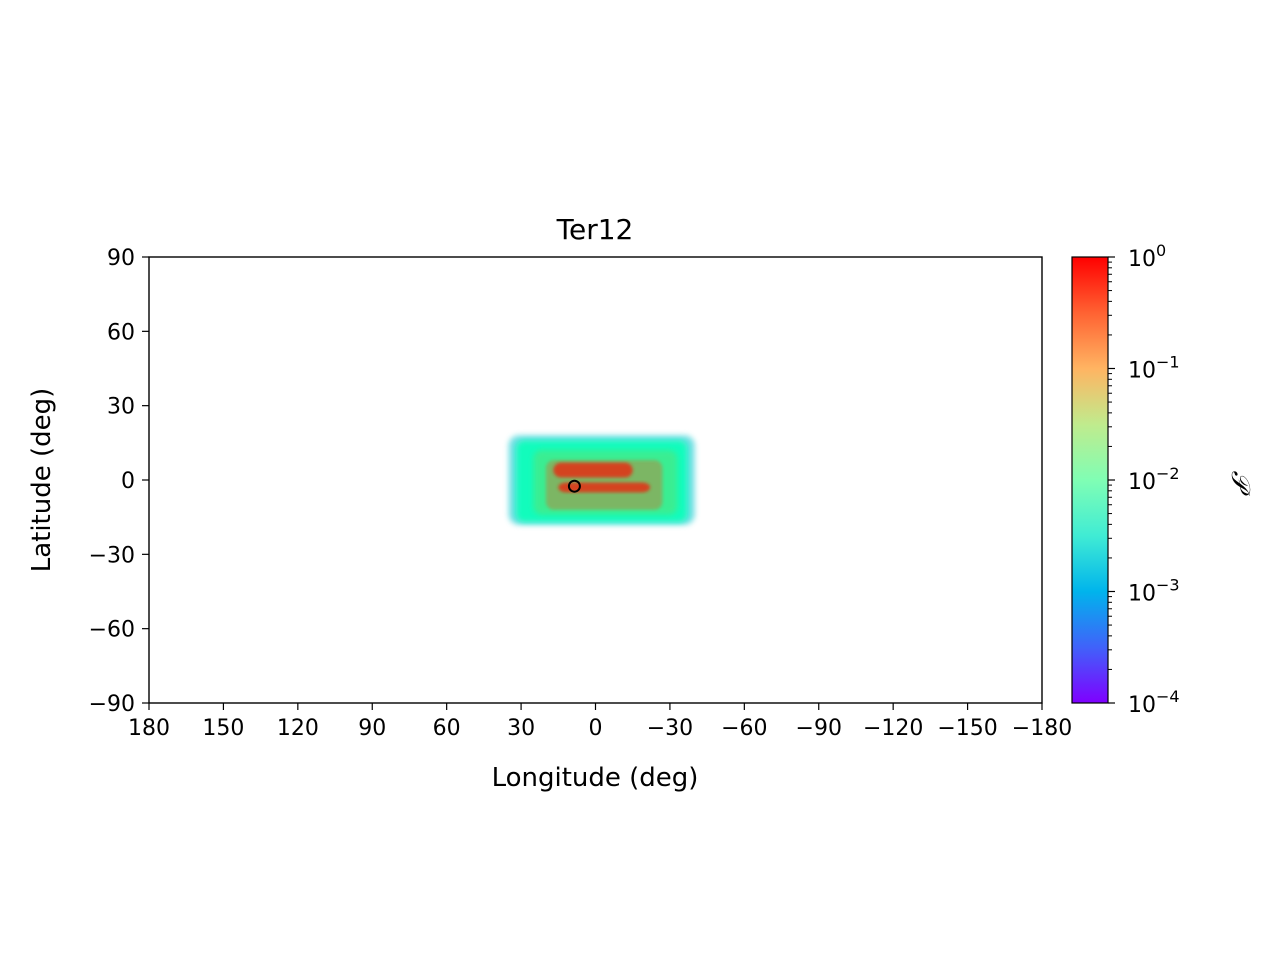  What do you see at coordinates (112, 630) in the screenshot?
I see `y-tick-label: −60` at bounding box center [112, 630].